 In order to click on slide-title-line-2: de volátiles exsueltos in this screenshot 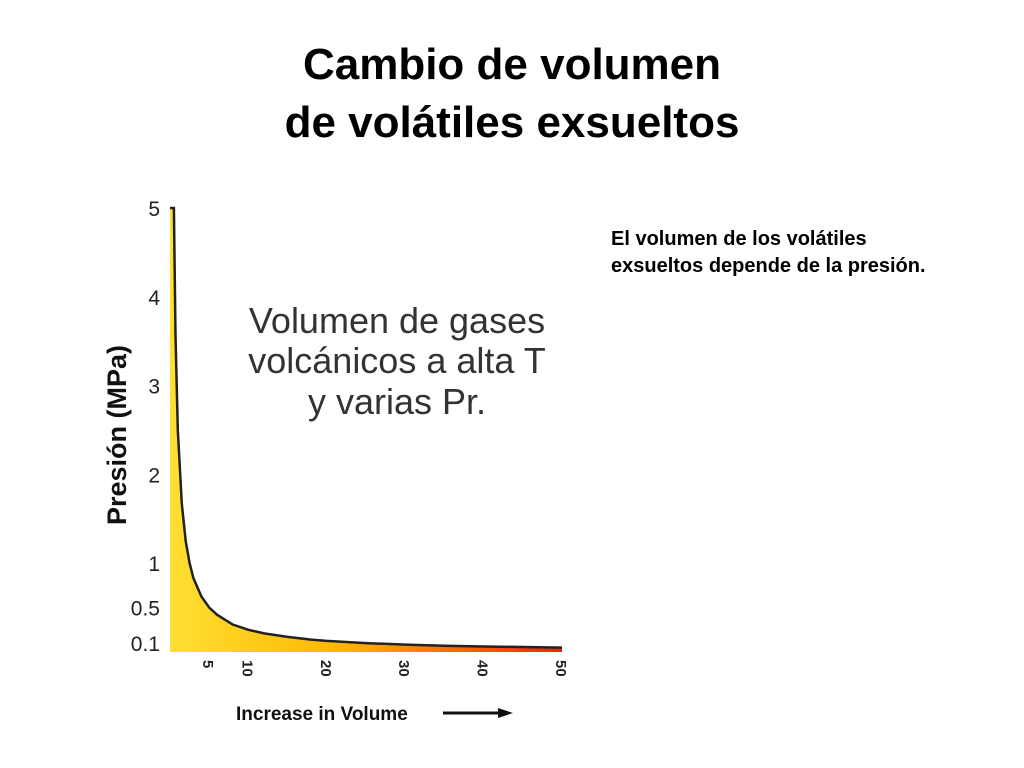, I will do `click(512, 122)`.